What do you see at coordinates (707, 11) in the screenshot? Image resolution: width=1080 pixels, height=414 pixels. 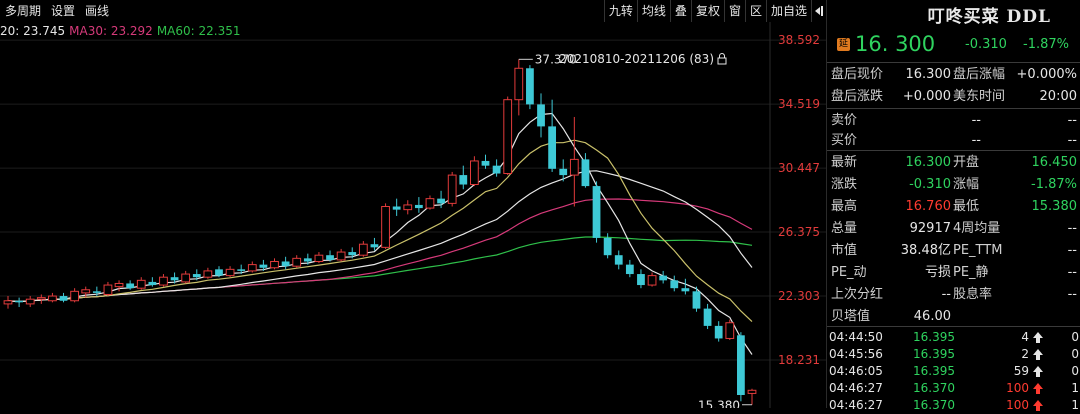 I see `toolbar-right-item: 复权` at bounding box center [707, 11].